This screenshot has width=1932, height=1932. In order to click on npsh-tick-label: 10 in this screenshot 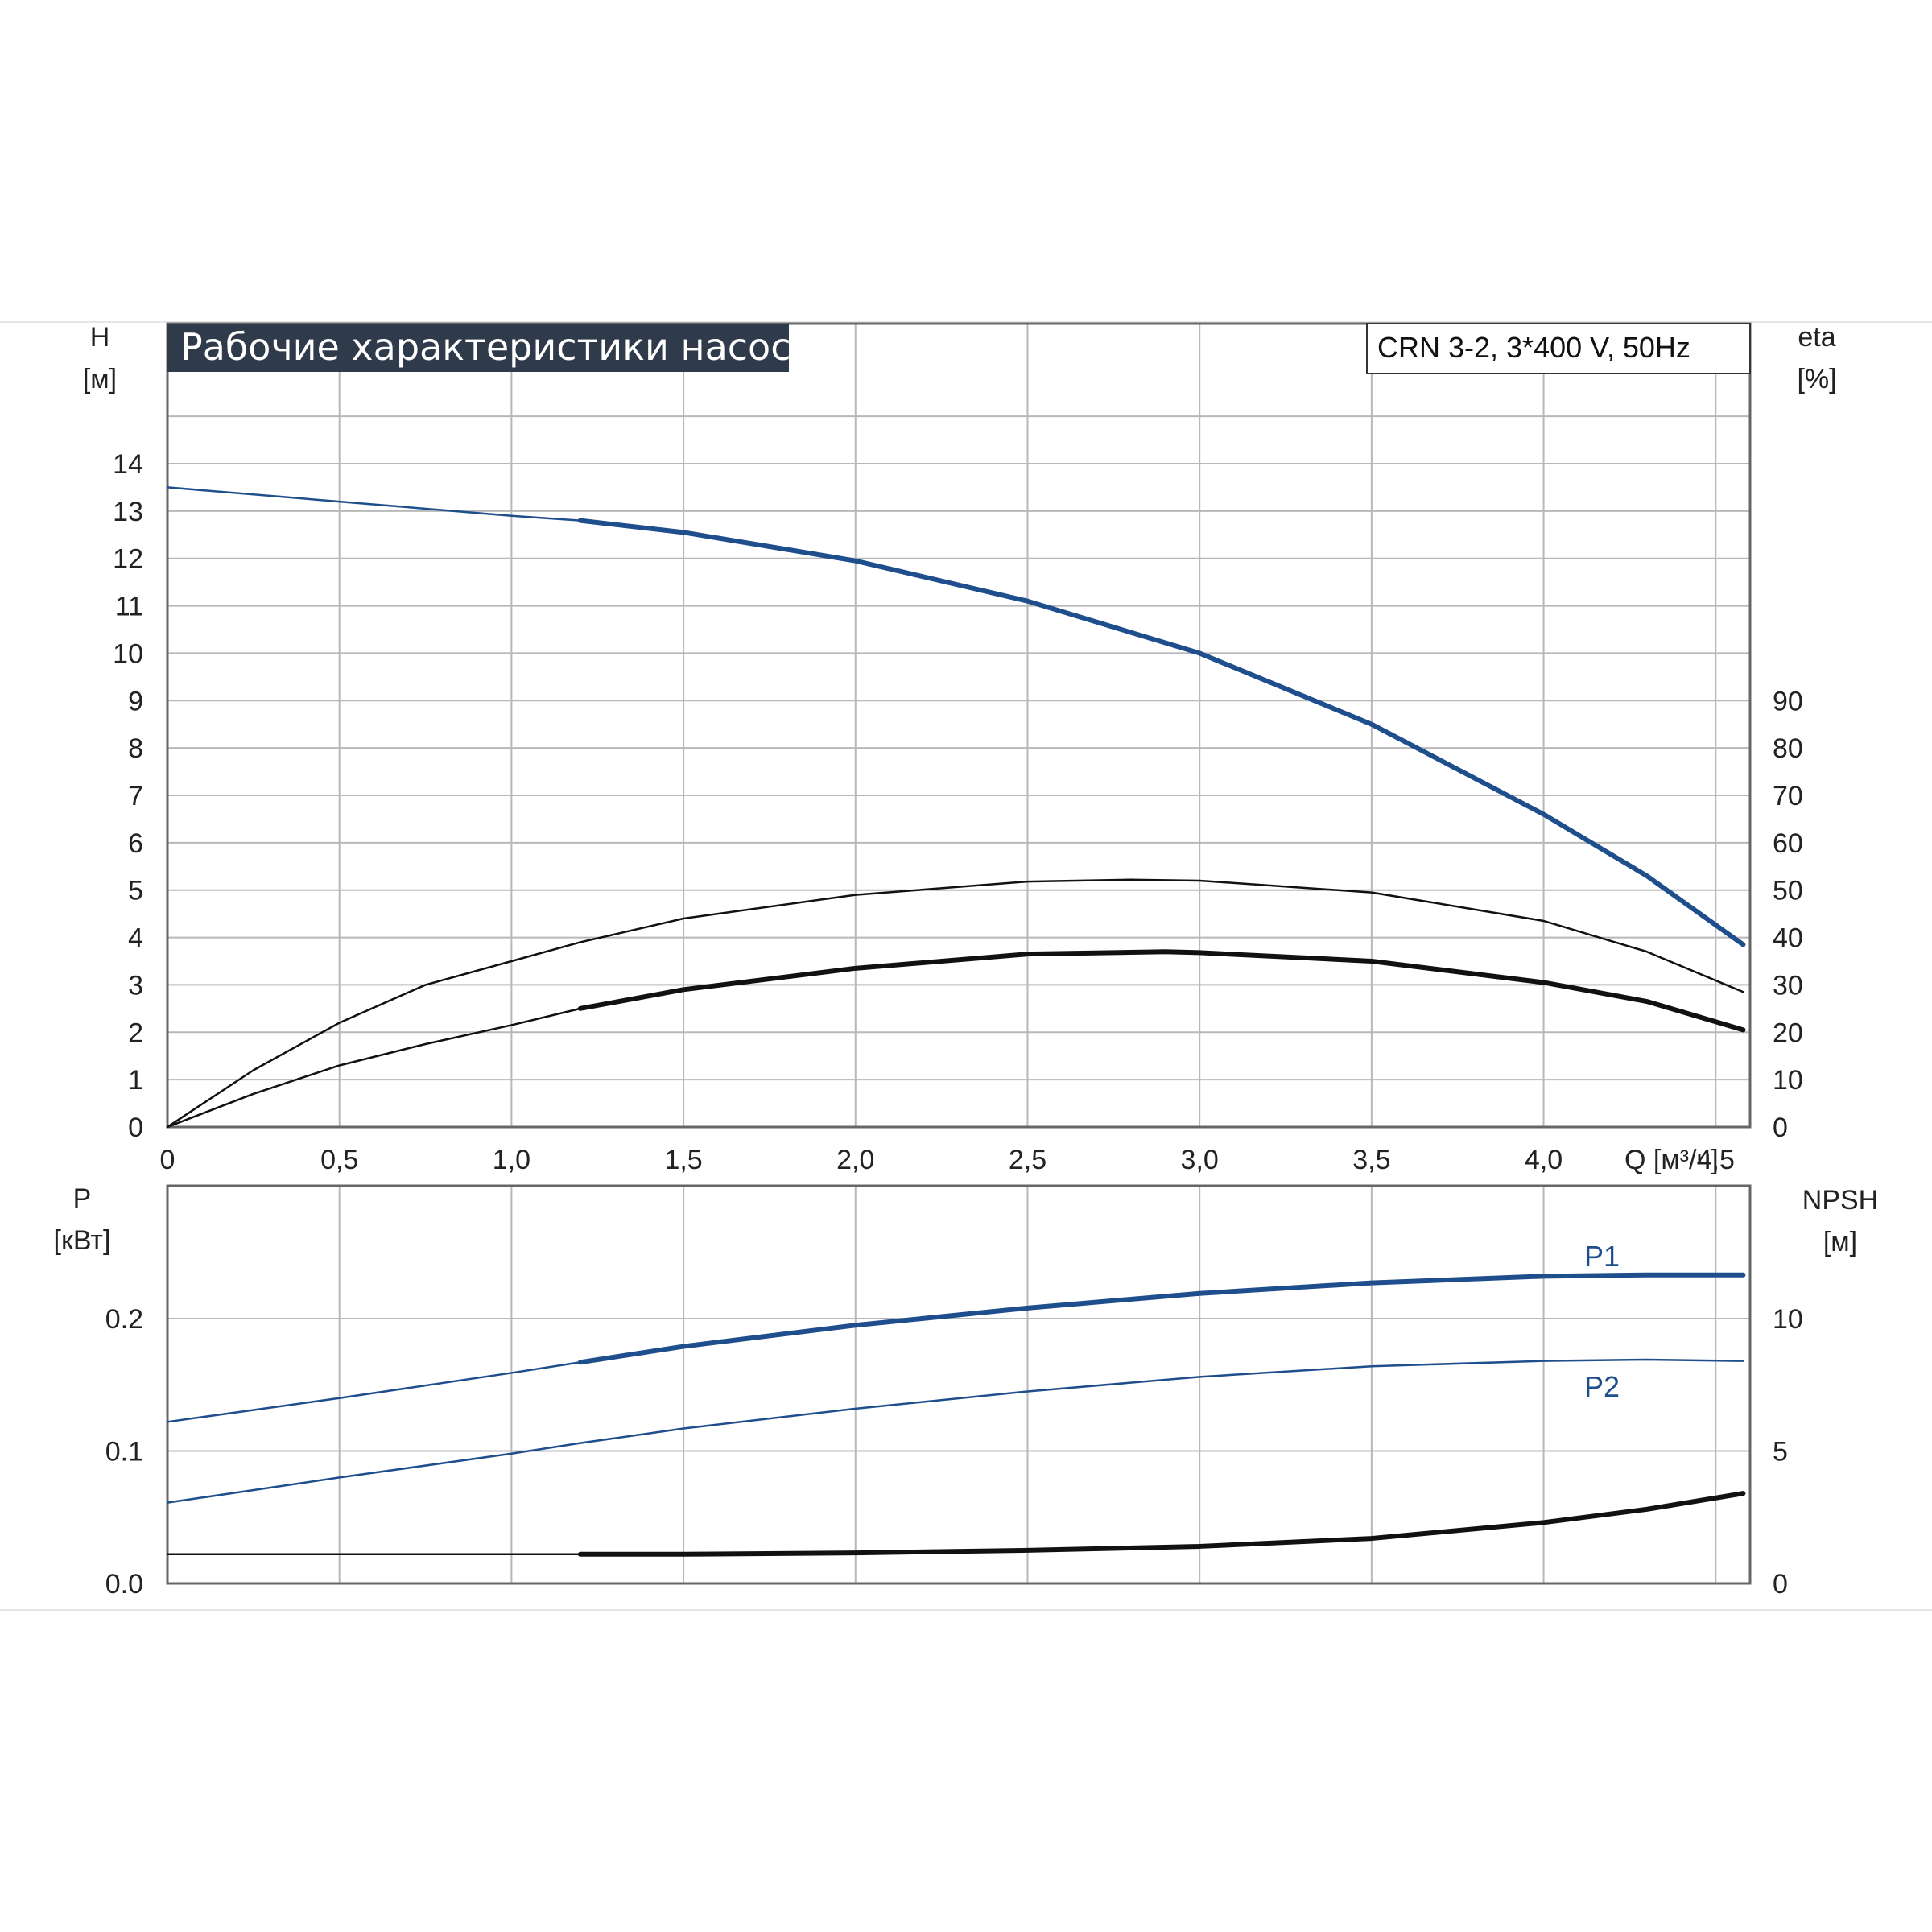, I will do `click(1788, 1319)`.